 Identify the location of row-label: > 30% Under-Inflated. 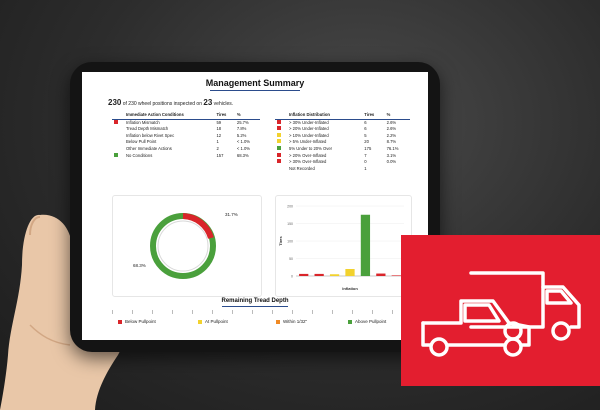
(309, 122).